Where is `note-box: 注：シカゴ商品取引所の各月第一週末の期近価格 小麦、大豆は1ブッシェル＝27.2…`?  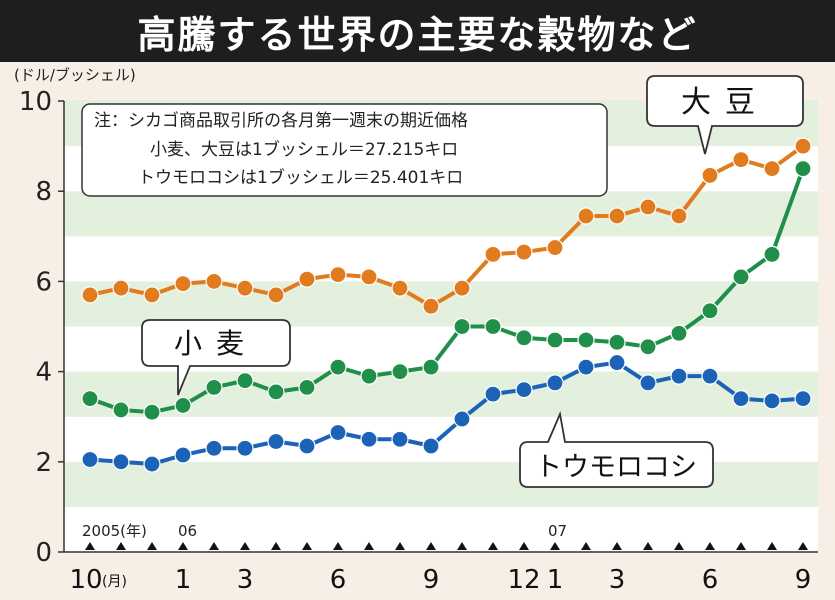
note-box: 注：シカゴ商品取引所の各月第一週末の期近価格 小麦、大豆は1ブッシェル＝27.2… is located at coordinates (344, 150).